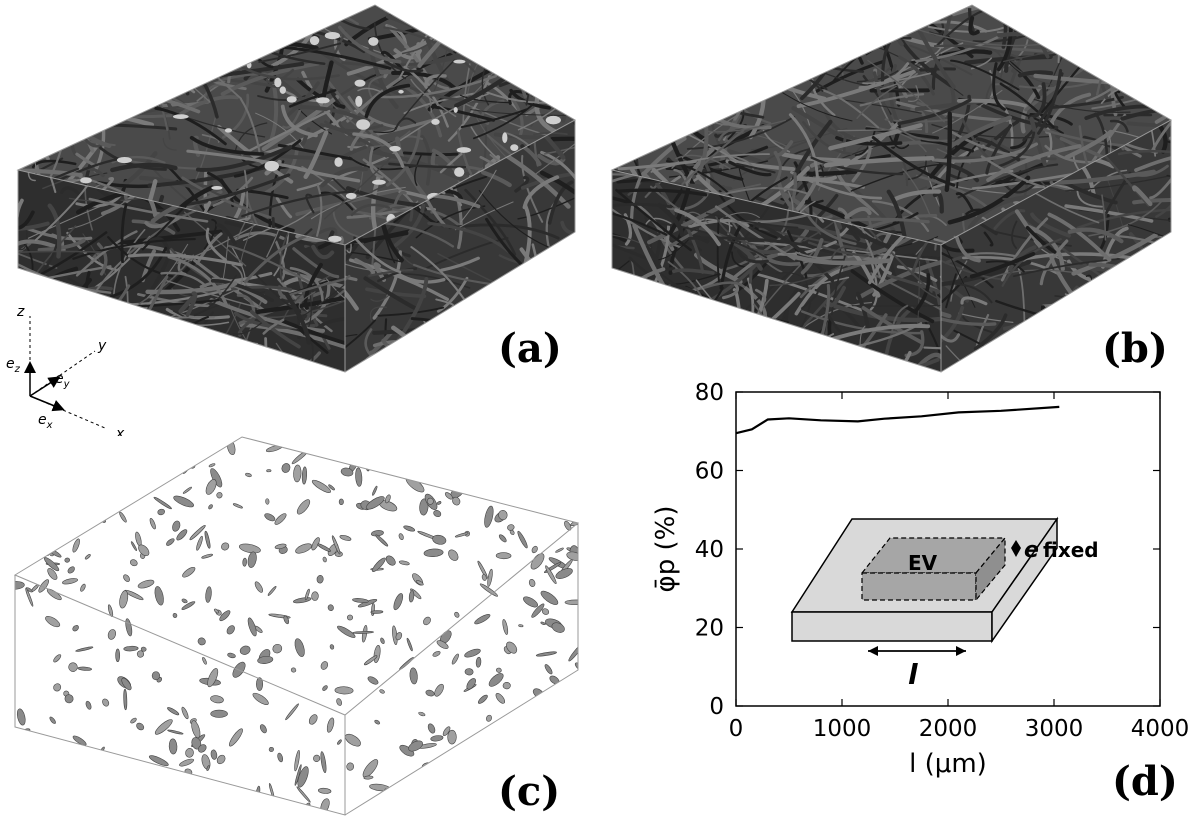  I want to click on panel-label-d: (d), so click(1145, 781).